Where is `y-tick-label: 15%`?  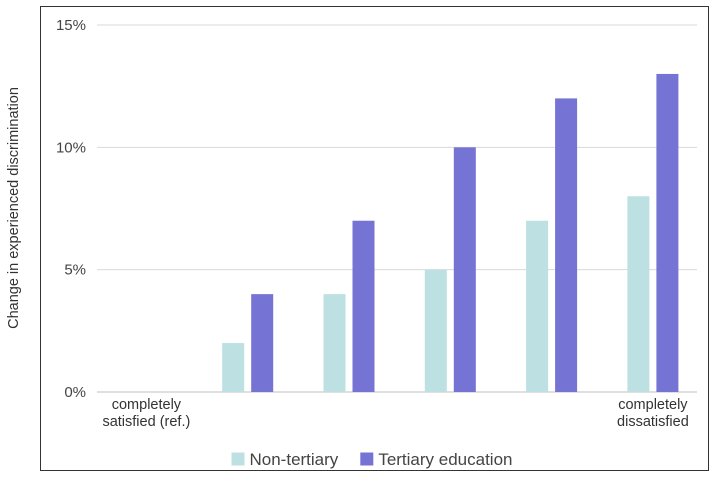
y-tick-label: 15% is located at coordinates (71, 25).